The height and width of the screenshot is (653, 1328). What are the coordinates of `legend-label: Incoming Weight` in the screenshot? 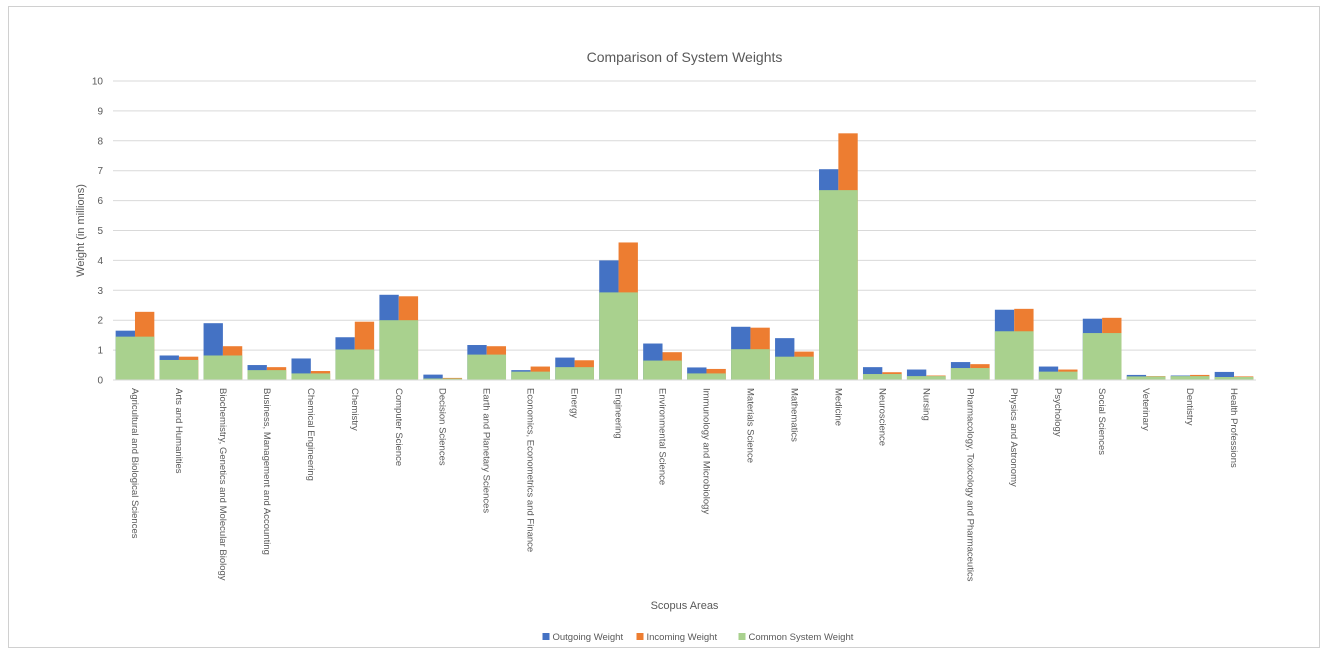 It's located at (682, 637).